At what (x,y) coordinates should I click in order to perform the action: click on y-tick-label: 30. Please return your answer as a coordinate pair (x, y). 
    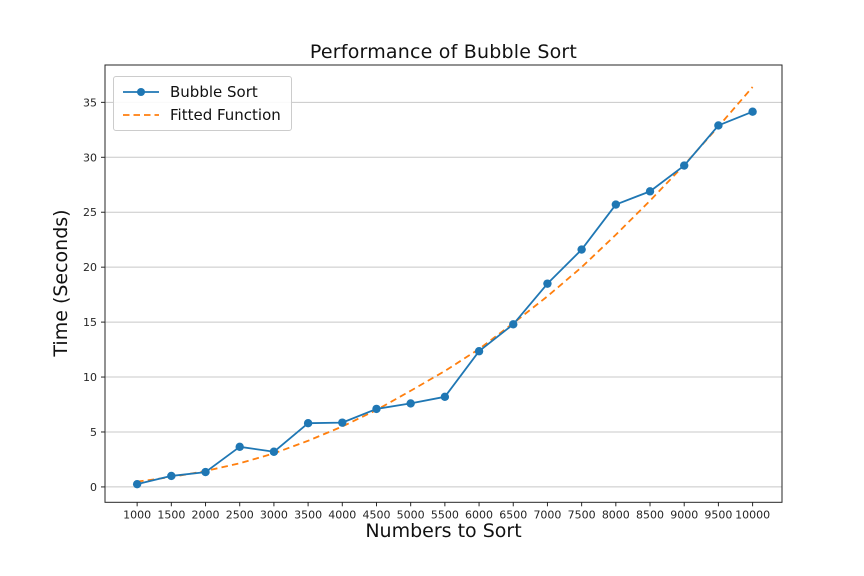
    Looking at the image, I should click on (90, 157).